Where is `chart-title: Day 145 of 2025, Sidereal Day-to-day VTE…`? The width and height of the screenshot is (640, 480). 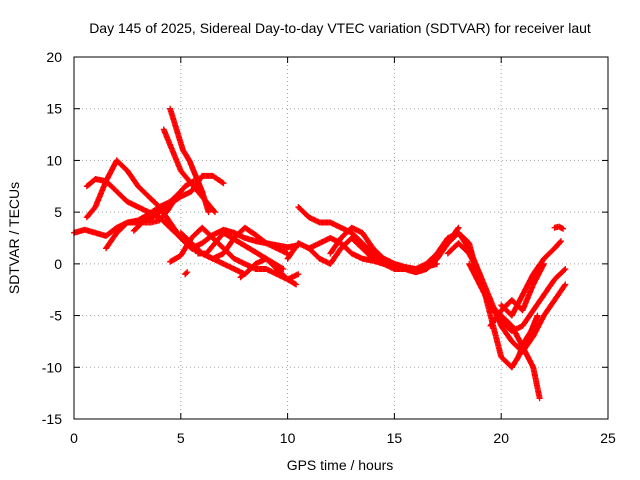 chart-title: Day 145 of 2025, Sidereal Day-to-day VTE… is located at coordinates (340, 28).